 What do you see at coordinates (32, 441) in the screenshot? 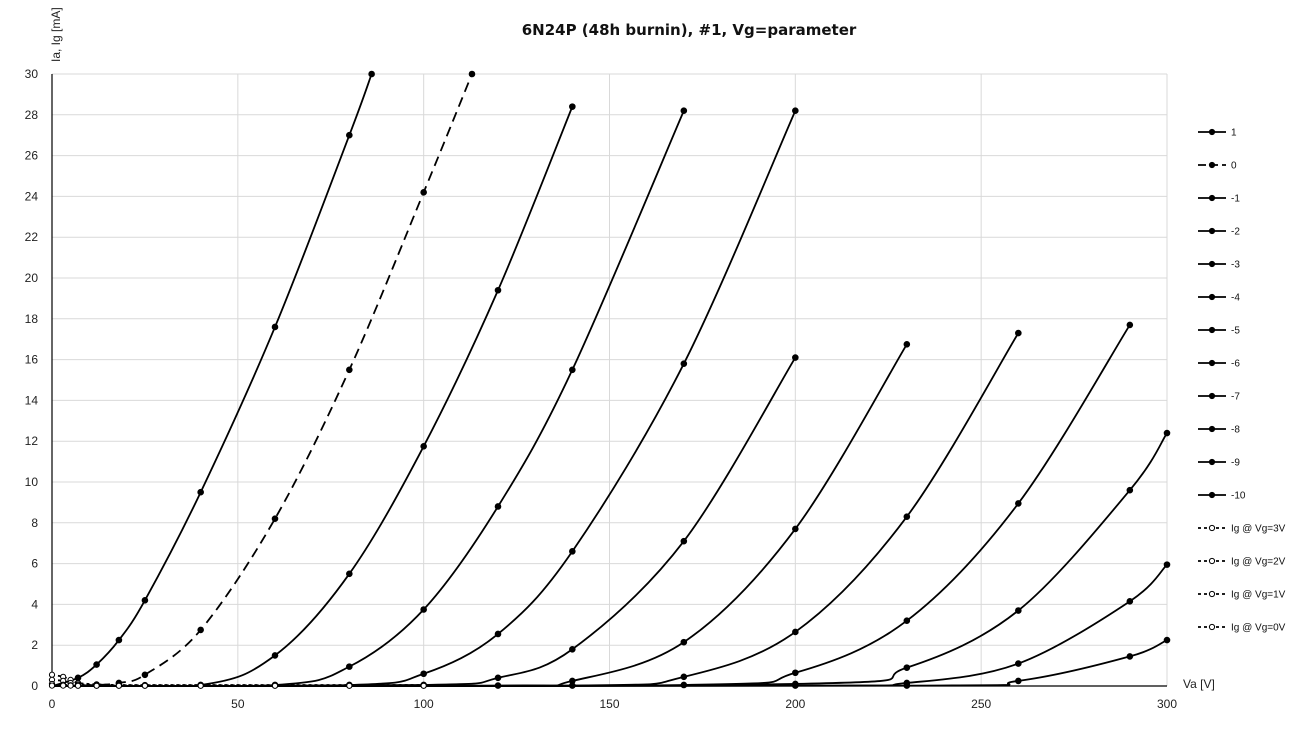
I see `y-tick-label: 12` at bounding box center [32, 441].